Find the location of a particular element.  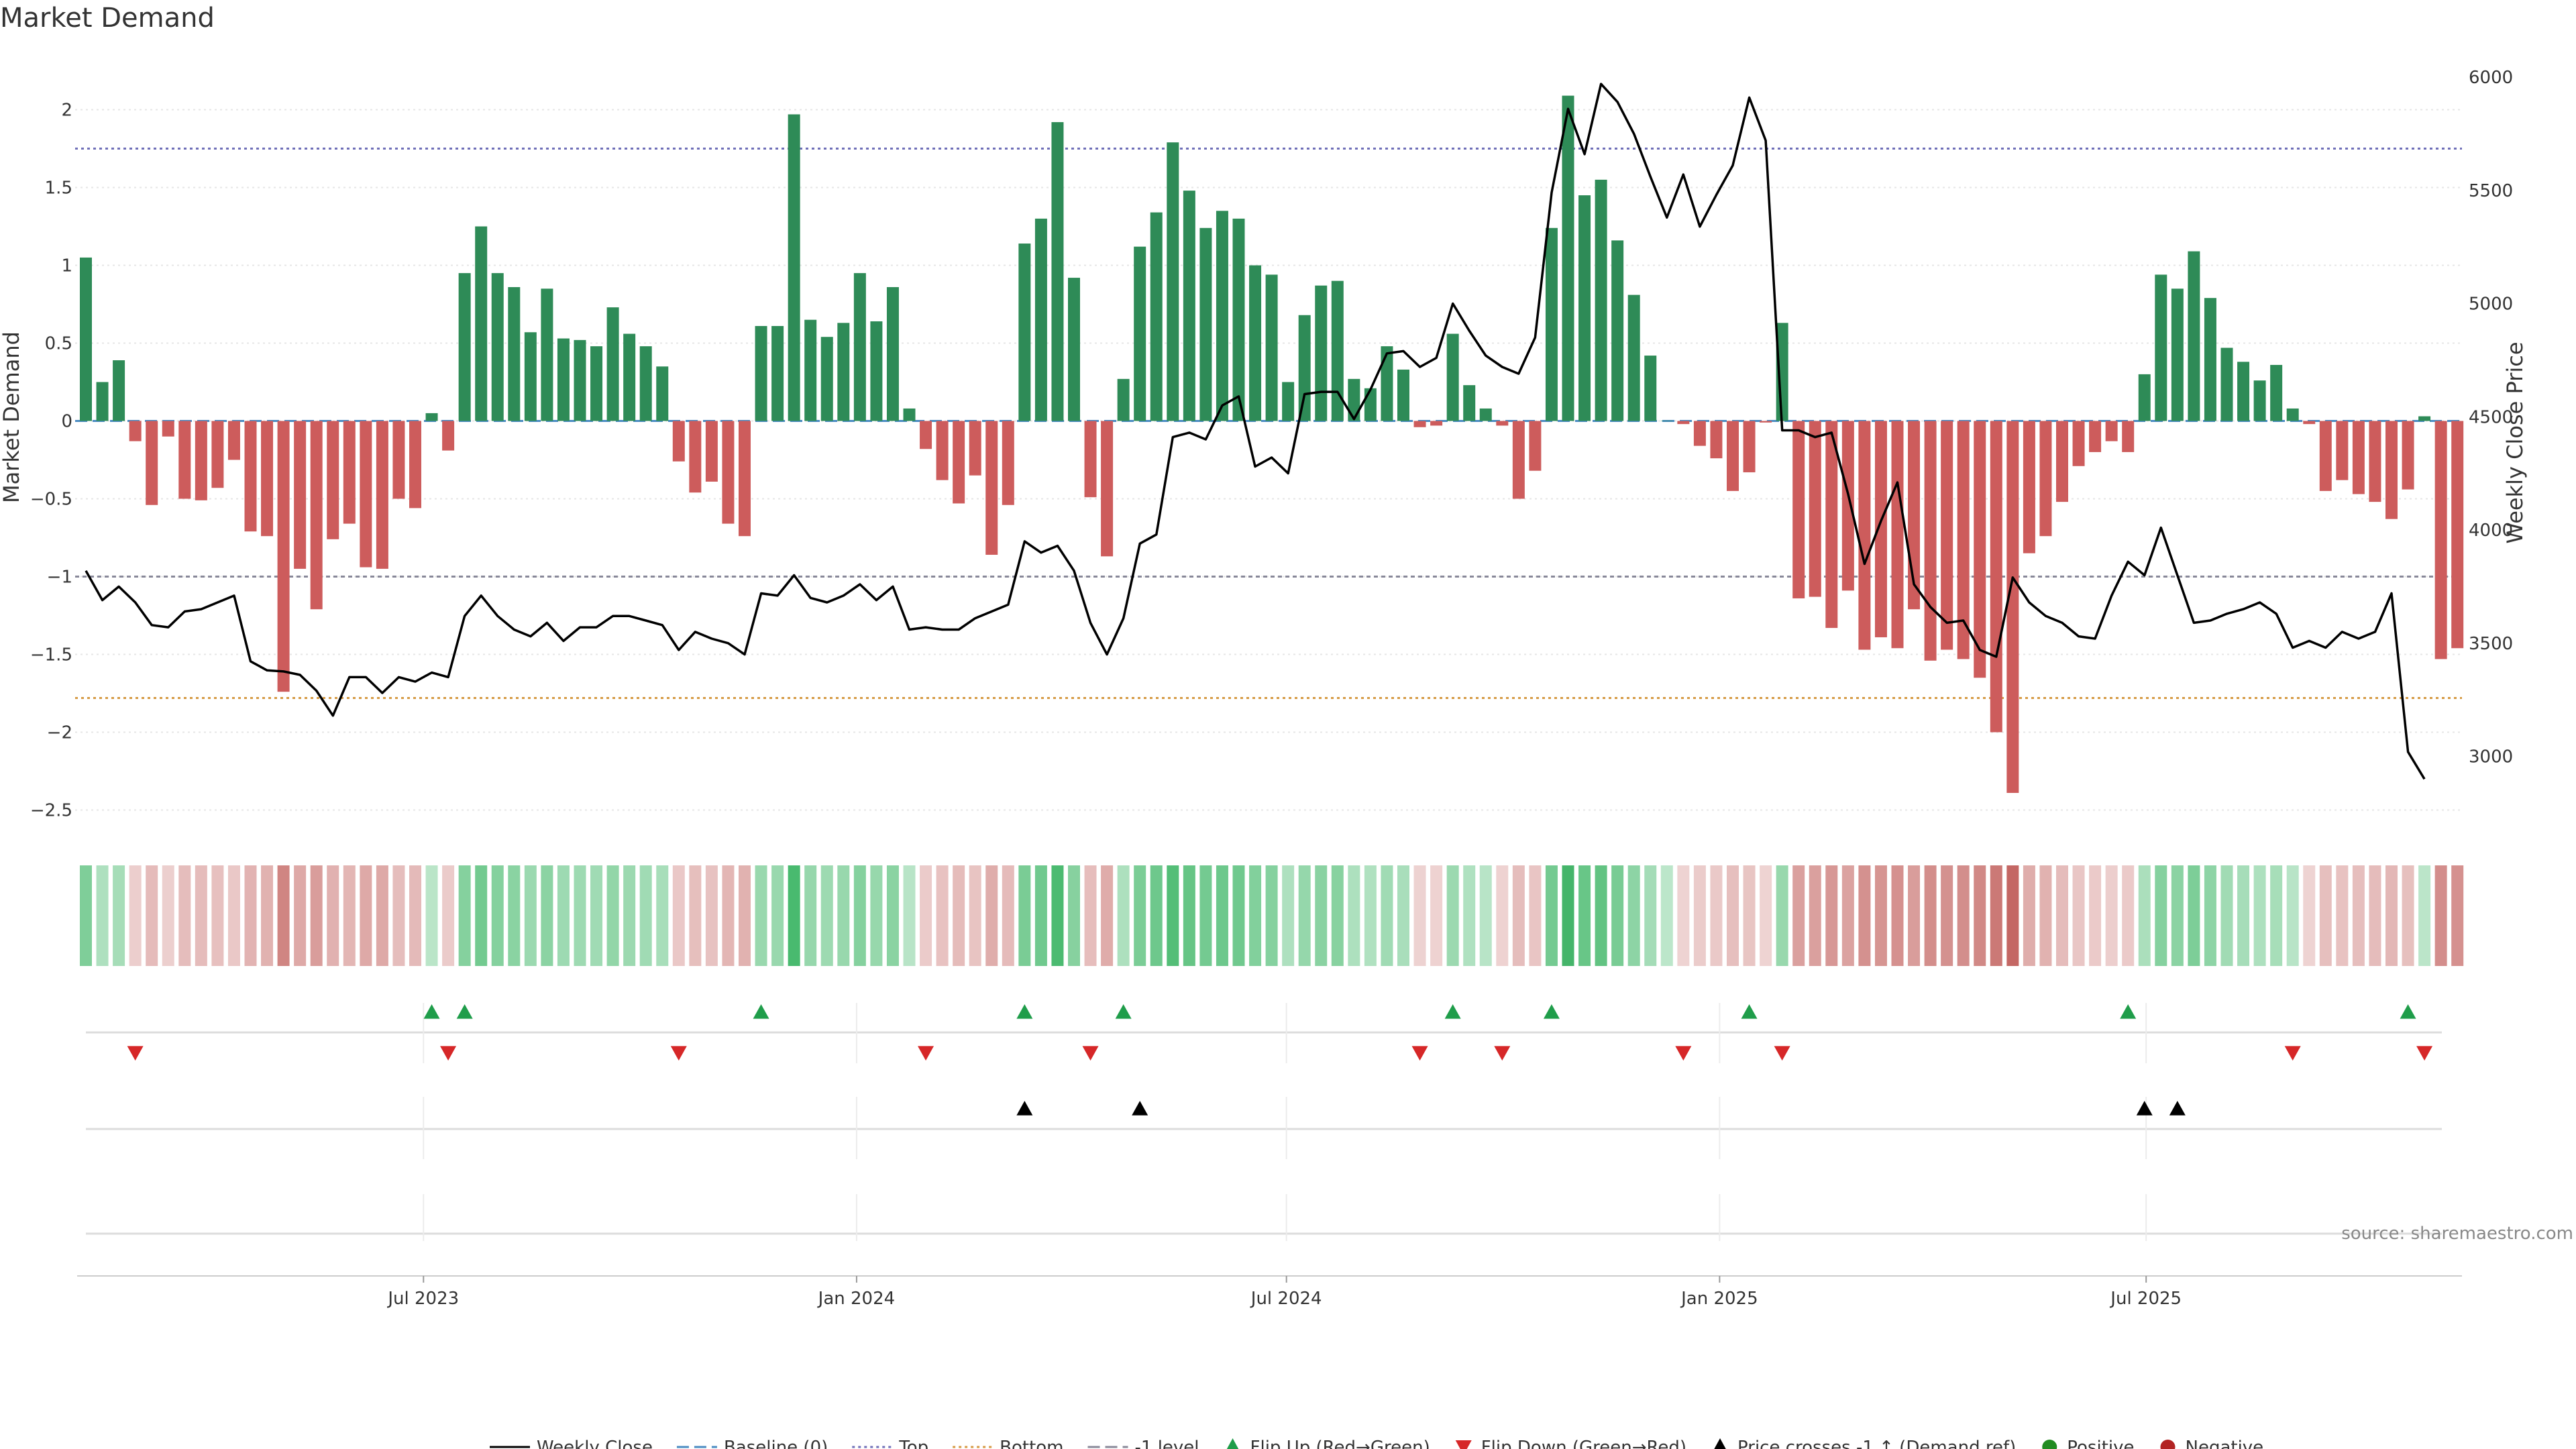

legend-label: Baseline (0) is located at coordinates (776, 1443).